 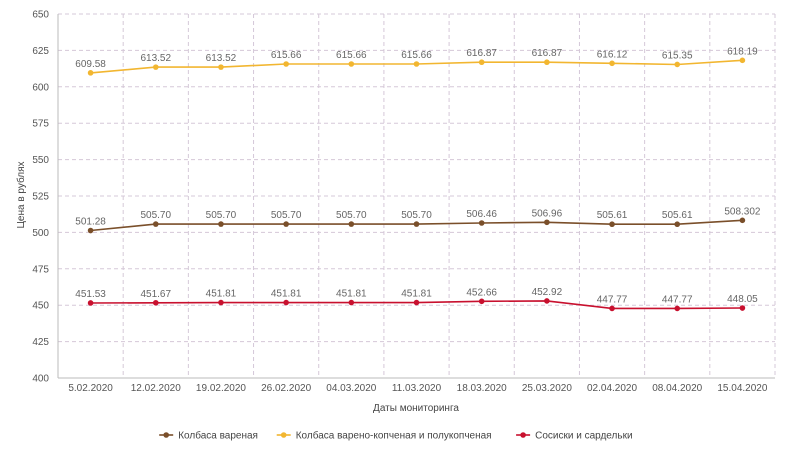 I want to click on x-axis-title: Даты мониторинга, so click(x=416, y=408).